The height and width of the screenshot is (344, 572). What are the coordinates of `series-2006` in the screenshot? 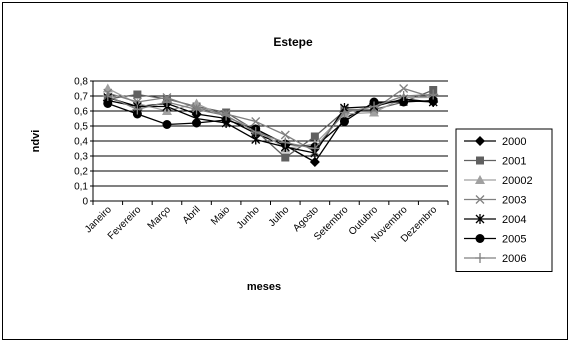 It's located at (270, 121).